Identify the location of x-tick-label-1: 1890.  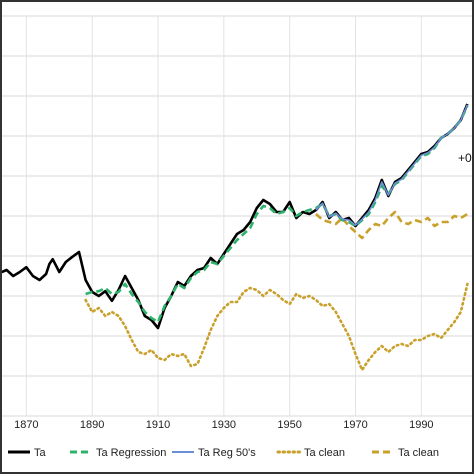
(92, 425).